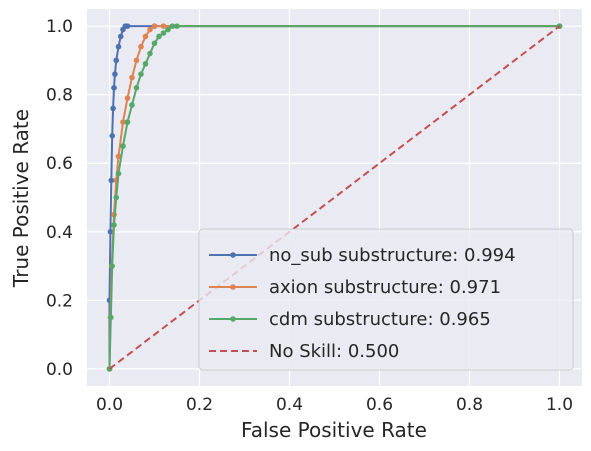  Describe the element at coordinates (559, 405) in the screenshot. I see `x-tick-label: 1.0` at that location.